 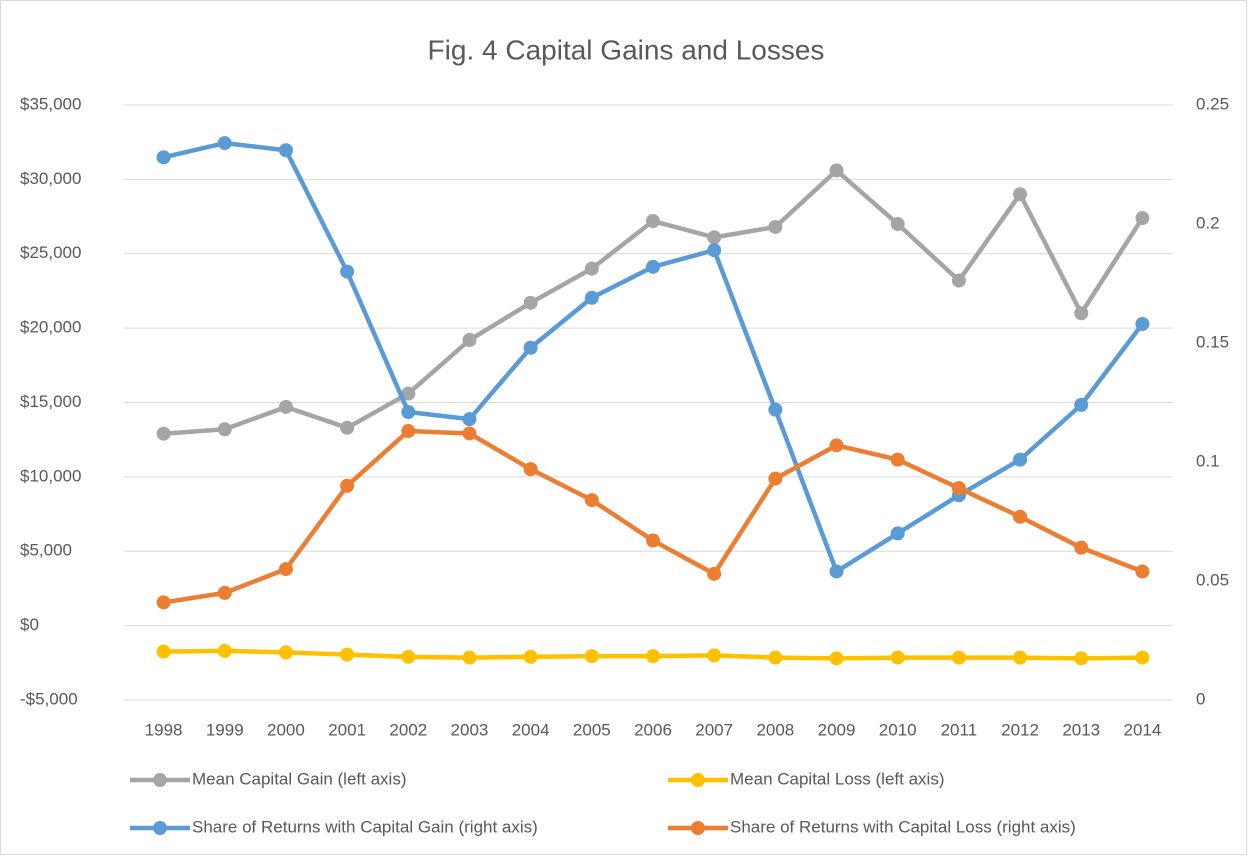 I want to click on y-tick-label: $15,000, so click(x=50, y=401).